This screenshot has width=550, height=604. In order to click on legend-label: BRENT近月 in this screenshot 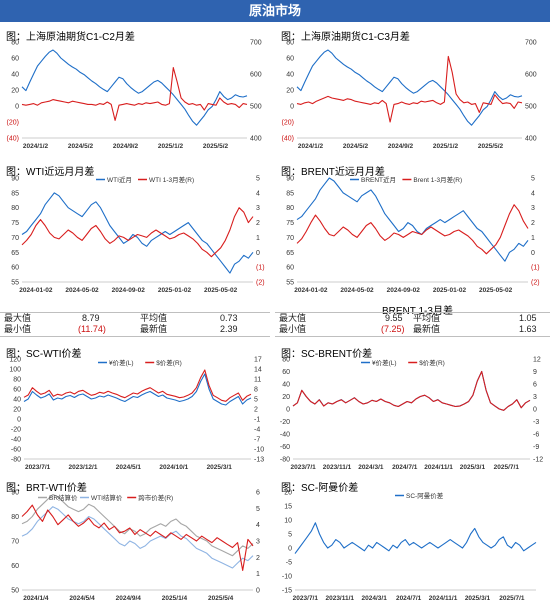, I will do `click(378, 179)`.